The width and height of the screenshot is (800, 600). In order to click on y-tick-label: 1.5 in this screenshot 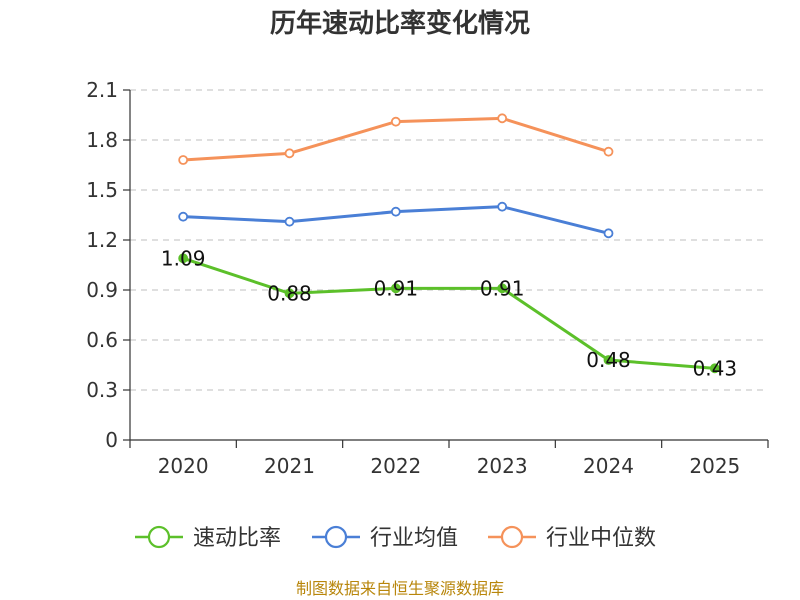, I will do `click(102, 190)`.